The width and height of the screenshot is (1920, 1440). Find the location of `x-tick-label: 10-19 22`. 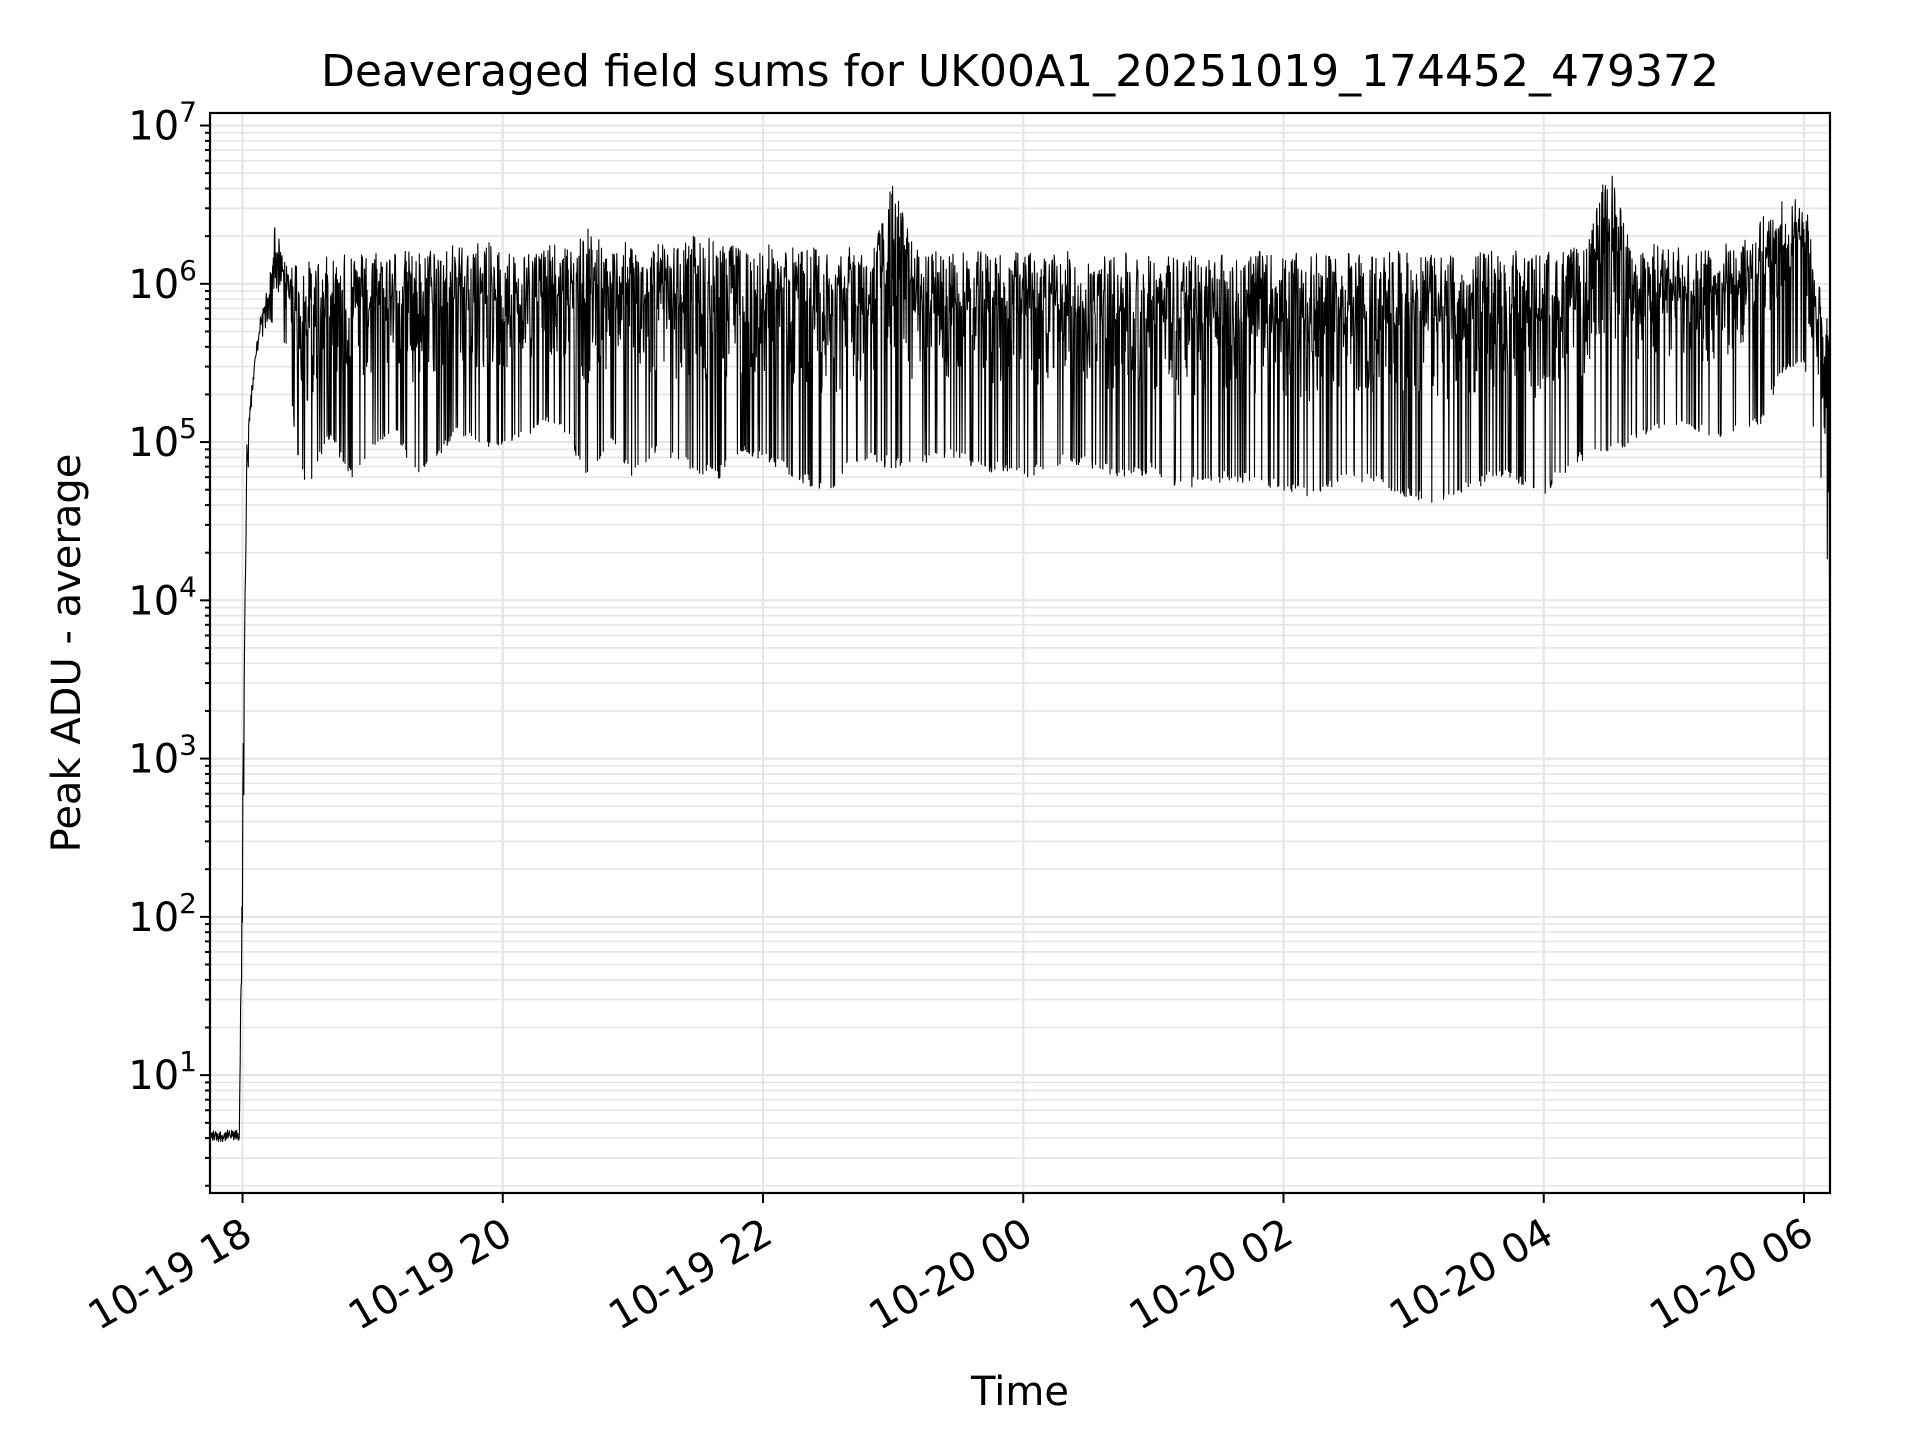

x-tick-label: 10-19 22 is located at coordinates (690, 1275).